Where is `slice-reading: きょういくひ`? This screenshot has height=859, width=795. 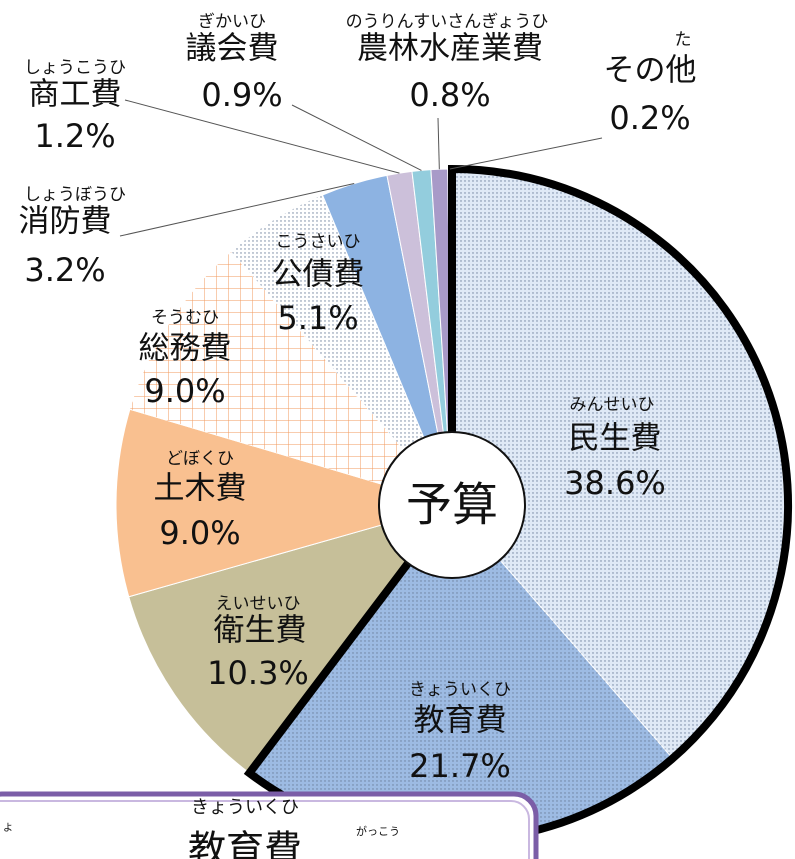 slice-reading: きょういくひ is located at coordinates (460, 690).